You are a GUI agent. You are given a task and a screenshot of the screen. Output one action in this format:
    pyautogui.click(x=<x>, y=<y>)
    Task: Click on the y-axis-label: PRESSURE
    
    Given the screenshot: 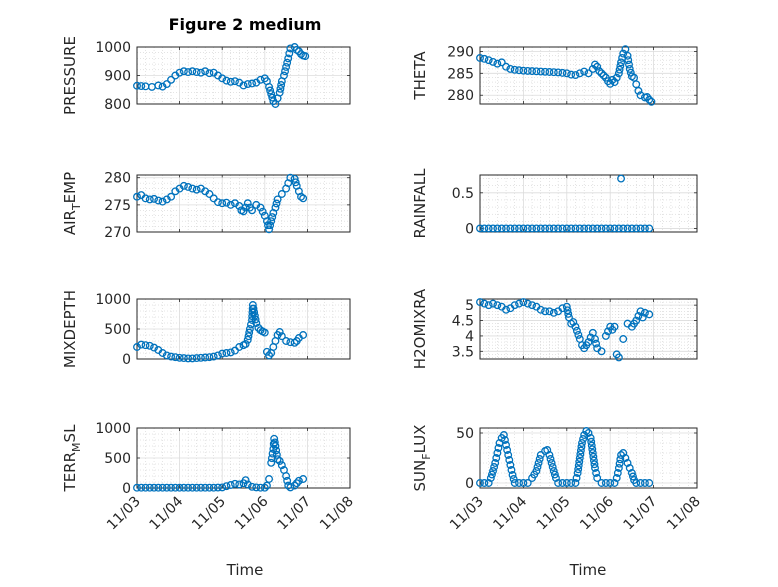 What is the action you would take?
    pyautogui.click(x=70, y=75)
    